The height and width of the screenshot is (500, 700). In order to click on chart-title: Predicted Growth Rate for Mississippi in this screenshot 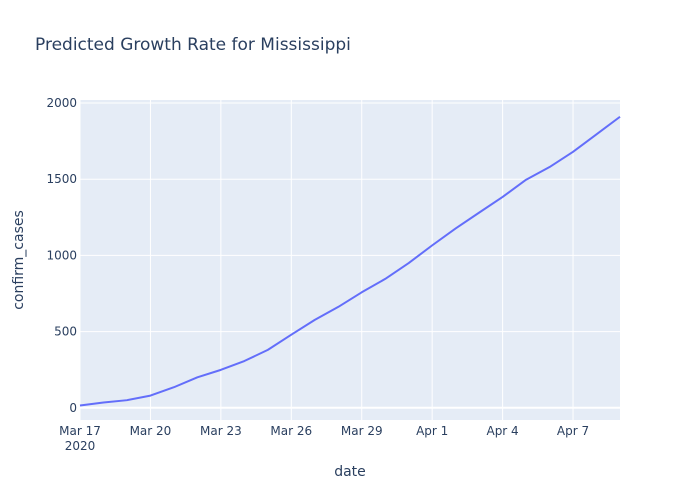, I will do `click(193, 45)`.